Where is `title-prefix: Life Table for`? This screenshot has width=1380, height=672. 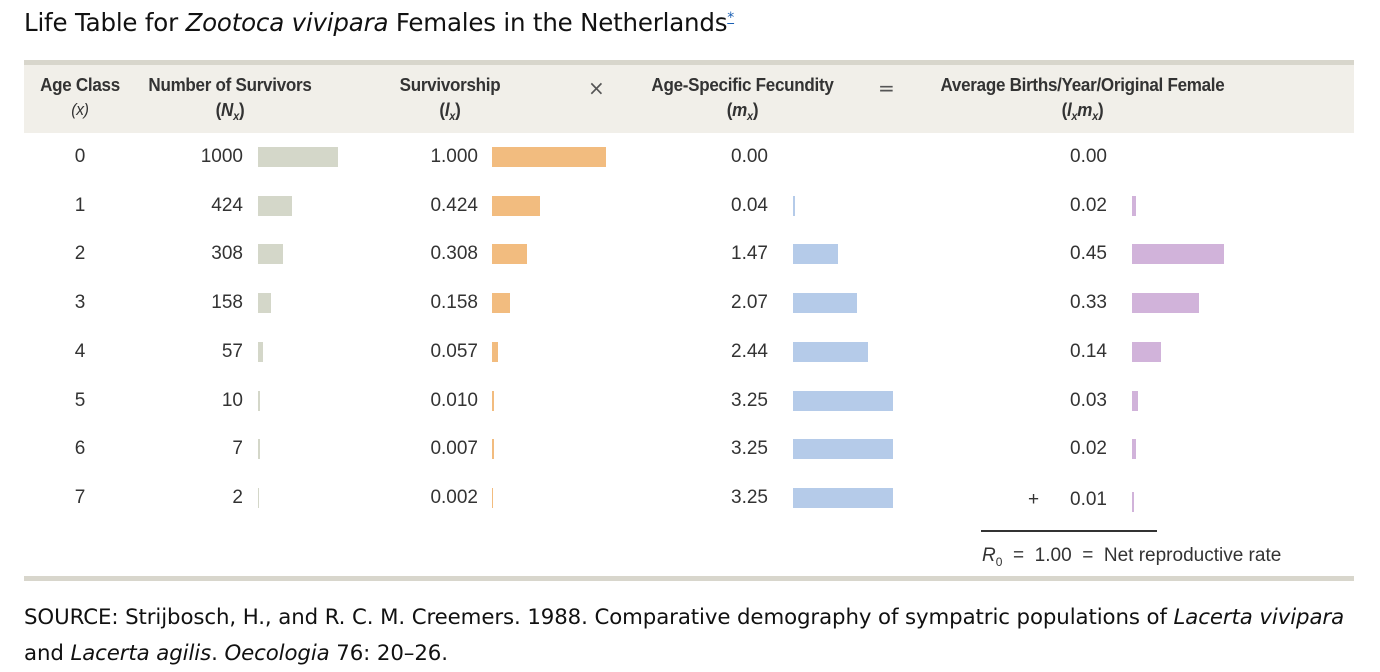
title-prefix: Life Table for is located at coordinates (105, 22).